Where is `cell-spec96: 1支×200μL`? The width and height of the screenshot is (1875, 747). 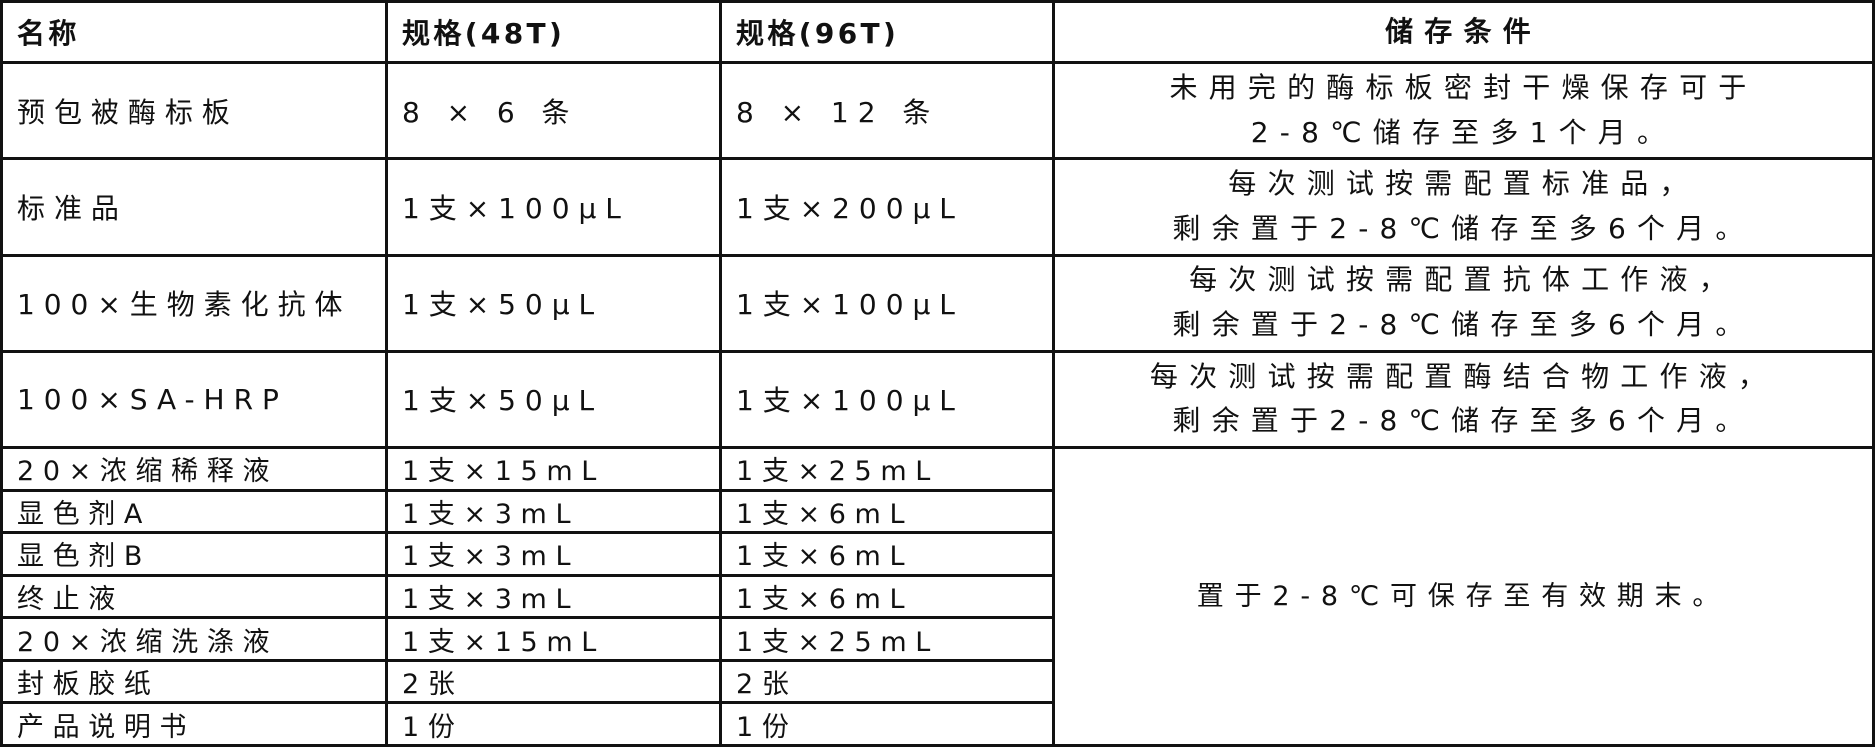
cell-spec96: 1支×200μL is located at coordinates (887, 207).